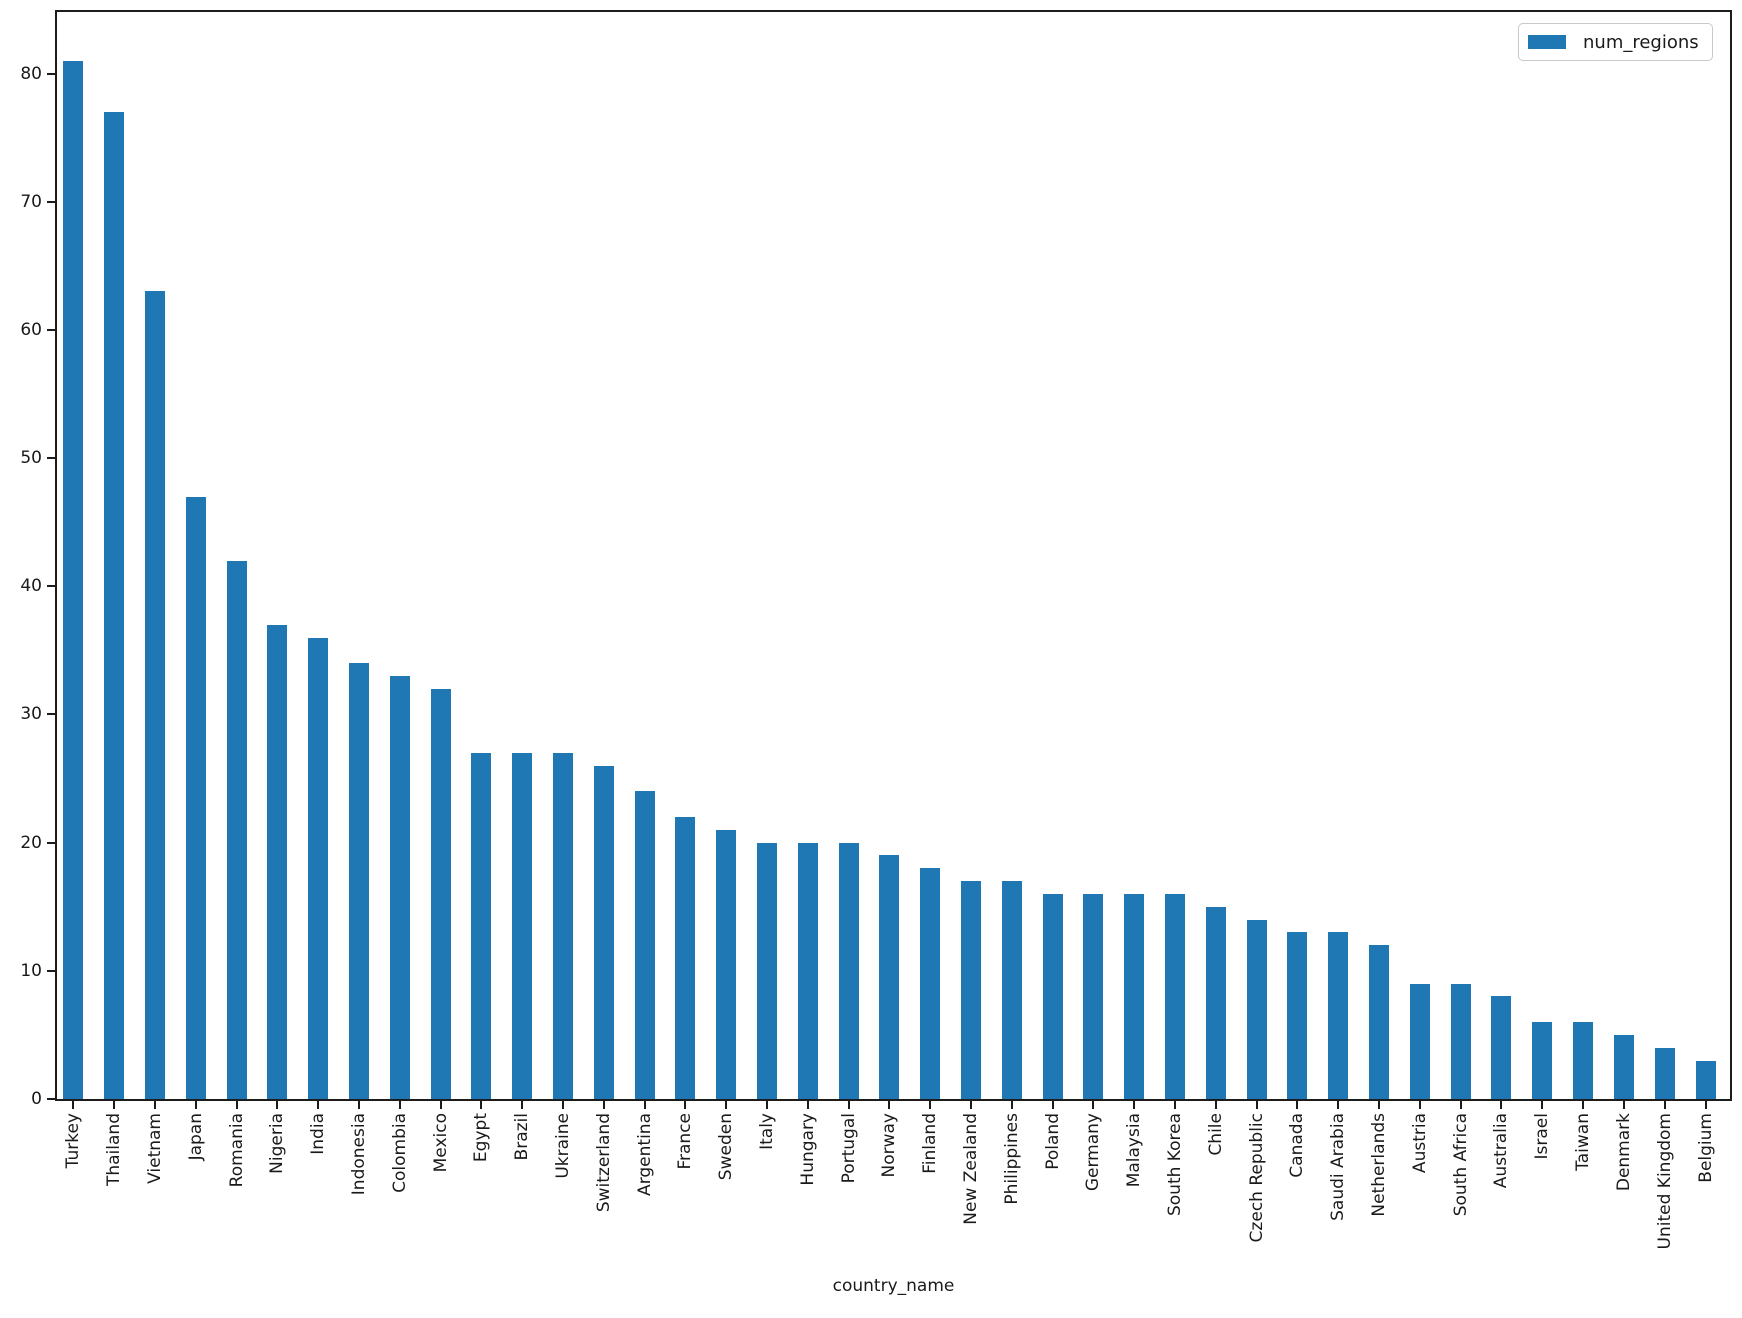 The height and width of the screenshot is (1318, 1742). What do you see at coordinates (1624, 1152) in the screenshot?
I see `x-tick-label: Denmark` at bounding box center [1624, 1152].